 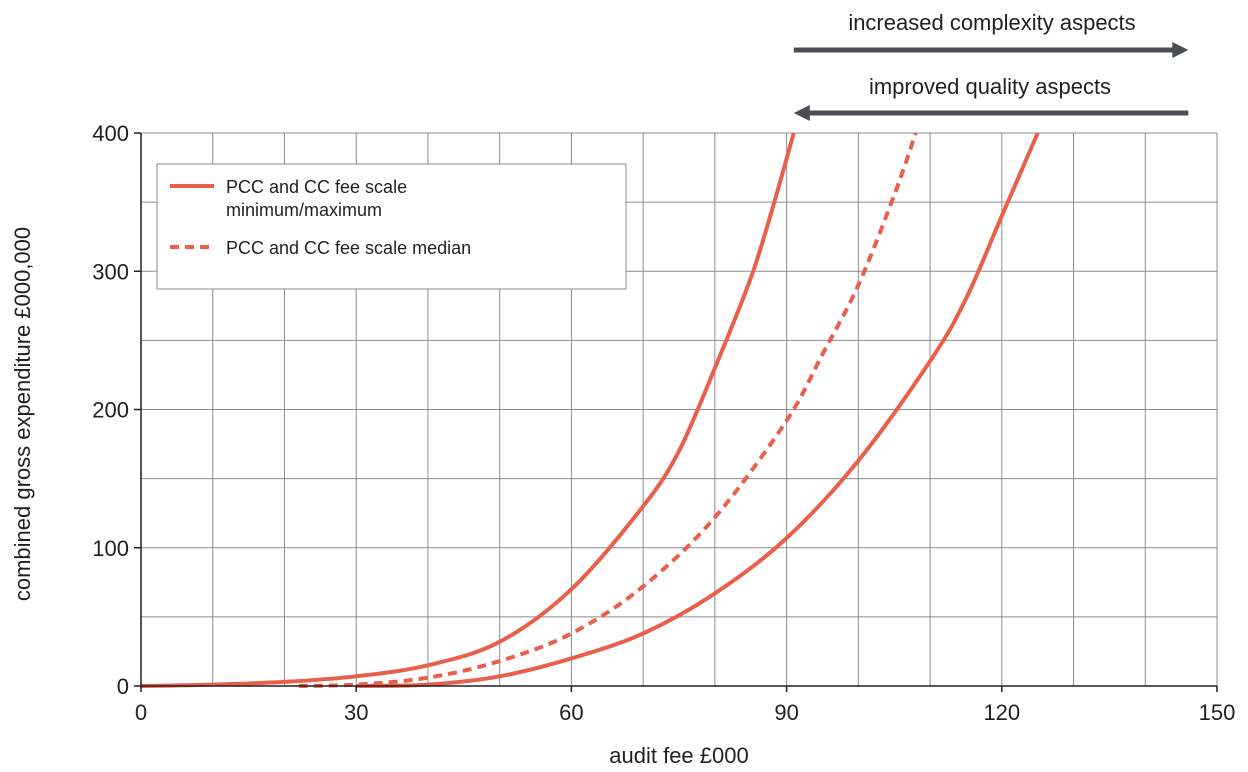 I want to click on x-tick-label: 90, so click(x=786, y=712).